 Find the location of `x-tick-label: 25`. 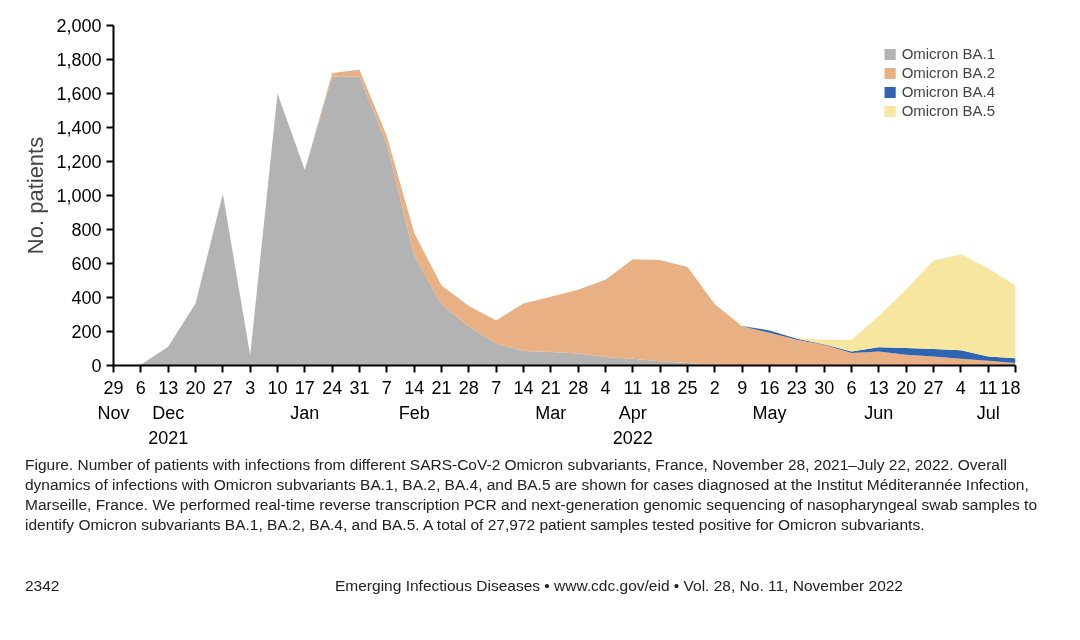

x-tick-label: 25 is located at coordinates (687, 387).